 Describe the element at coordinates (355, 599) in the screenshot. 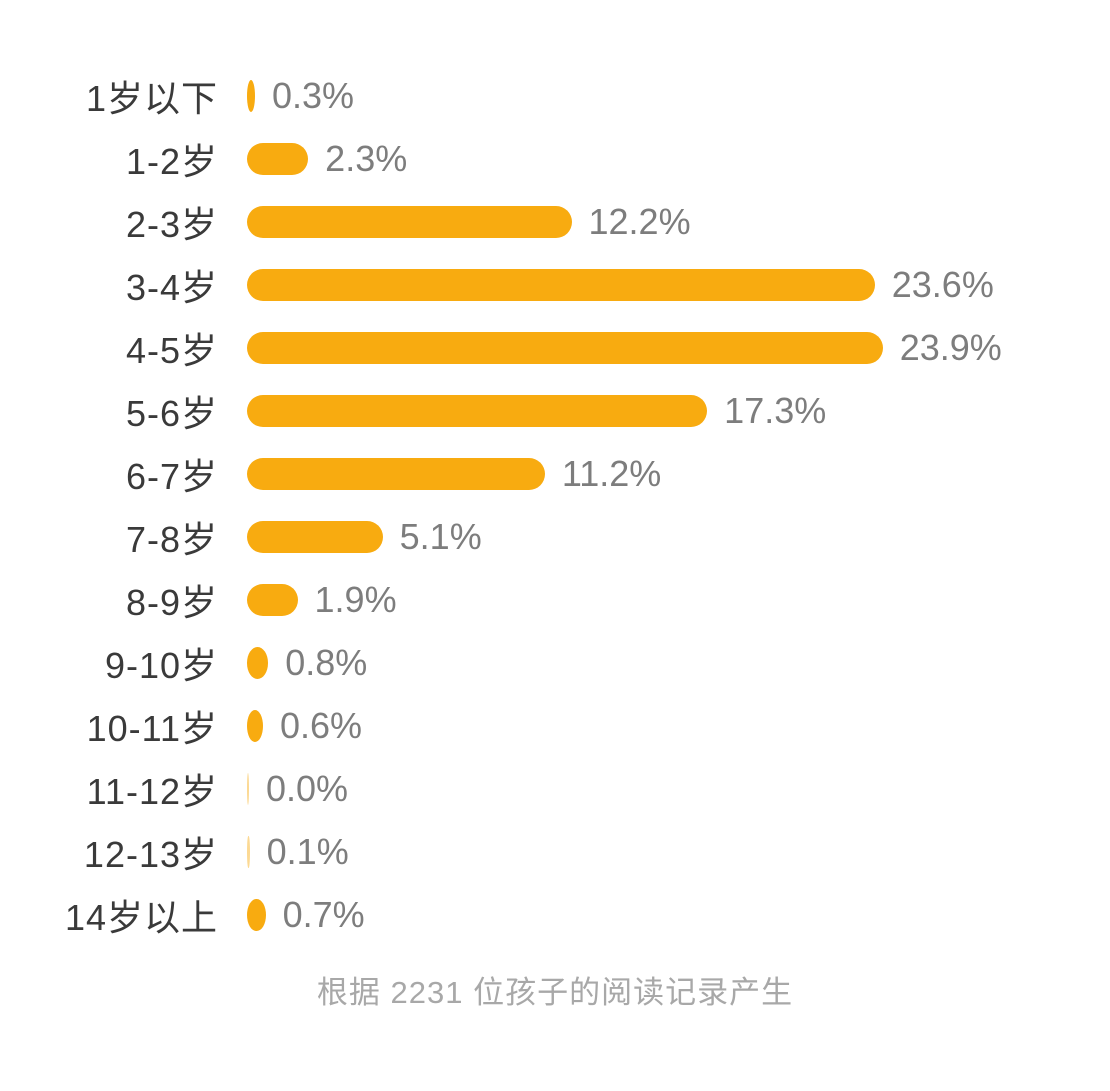

I see `value-label: 1.9%` at that location.